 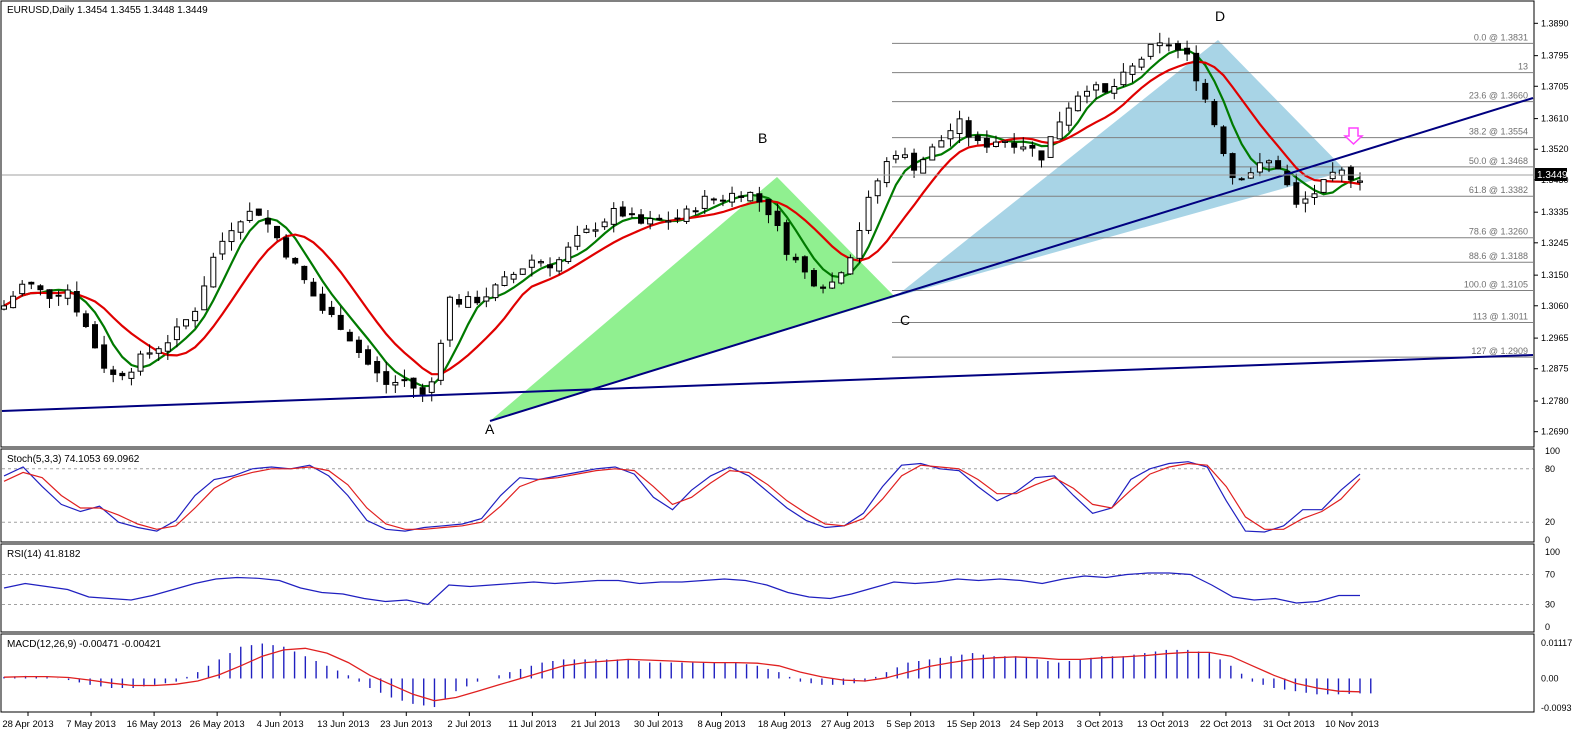 What do you see at coordinates (1523, 67) in the screenshot?
I see `fib-label: 13` at bounding box center [1523, 67].